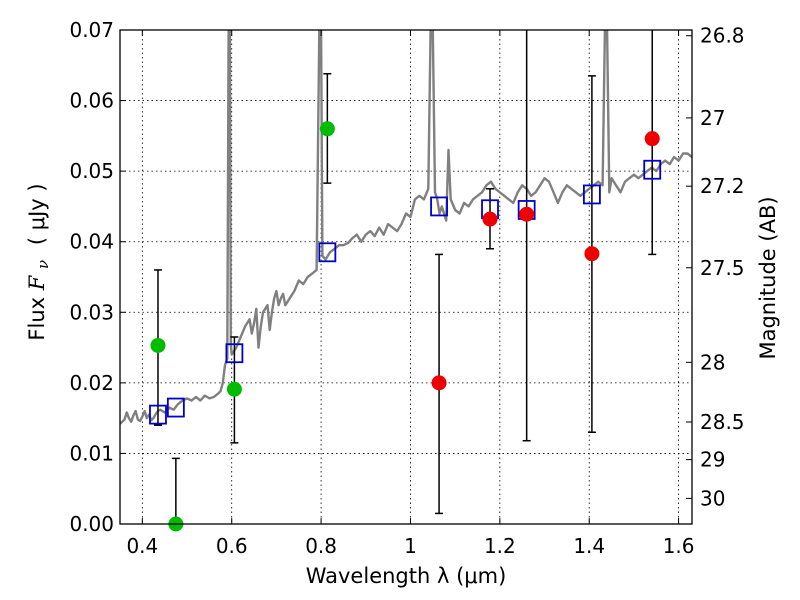 The width and height of the screenshot is (800, 600). I want to click on y2-tick-label: 27.5, so click(722, 268).